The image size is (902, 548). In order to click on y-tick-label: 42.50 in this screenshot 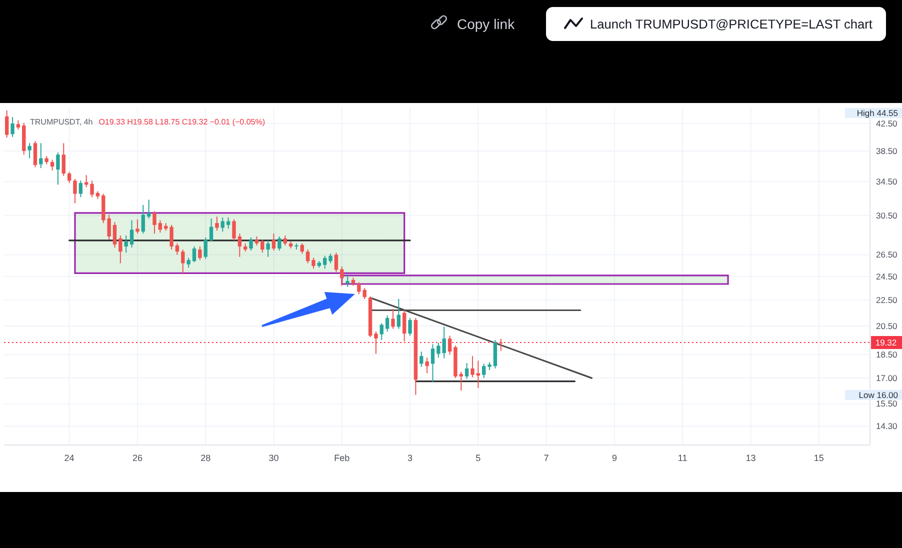, I will do `click(887, 123)`.